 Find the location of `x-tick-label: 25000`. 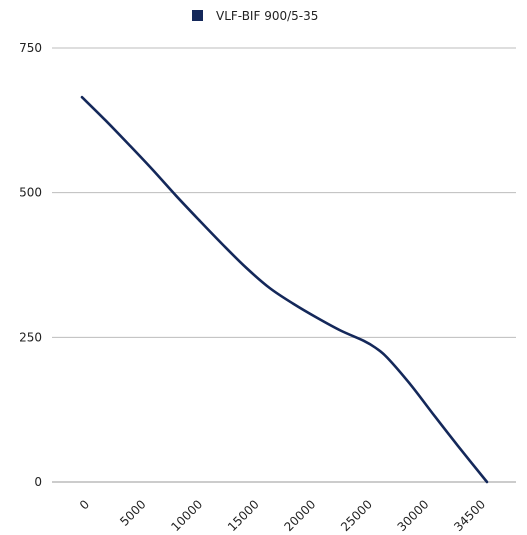

x-tick-label: 25000 is located at coordinates (356, 515).